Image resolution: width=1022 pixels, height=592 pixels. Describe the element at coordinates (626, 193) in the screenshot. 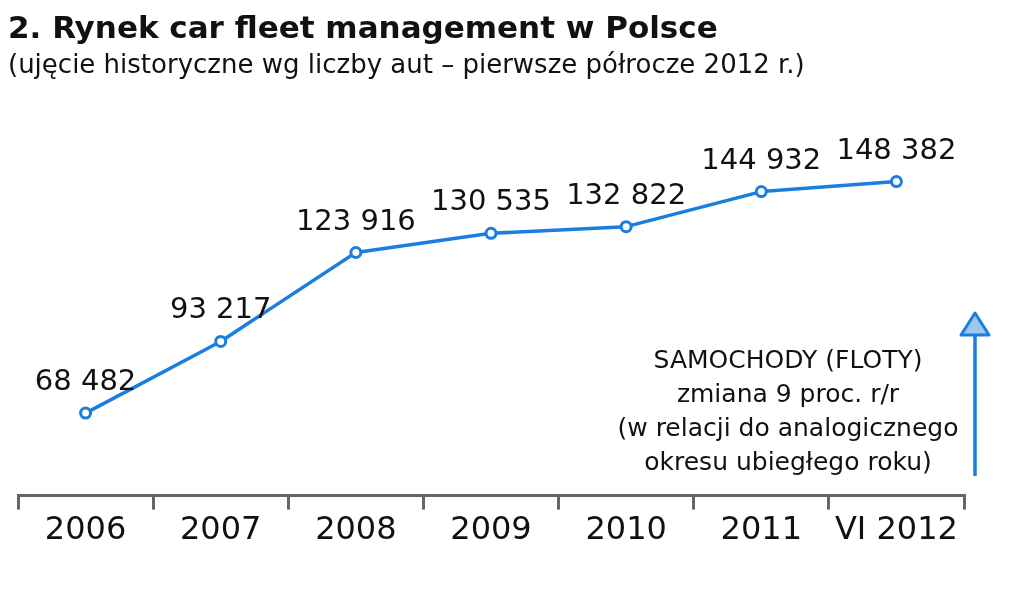

I see `data-label: 132 822` at that location.